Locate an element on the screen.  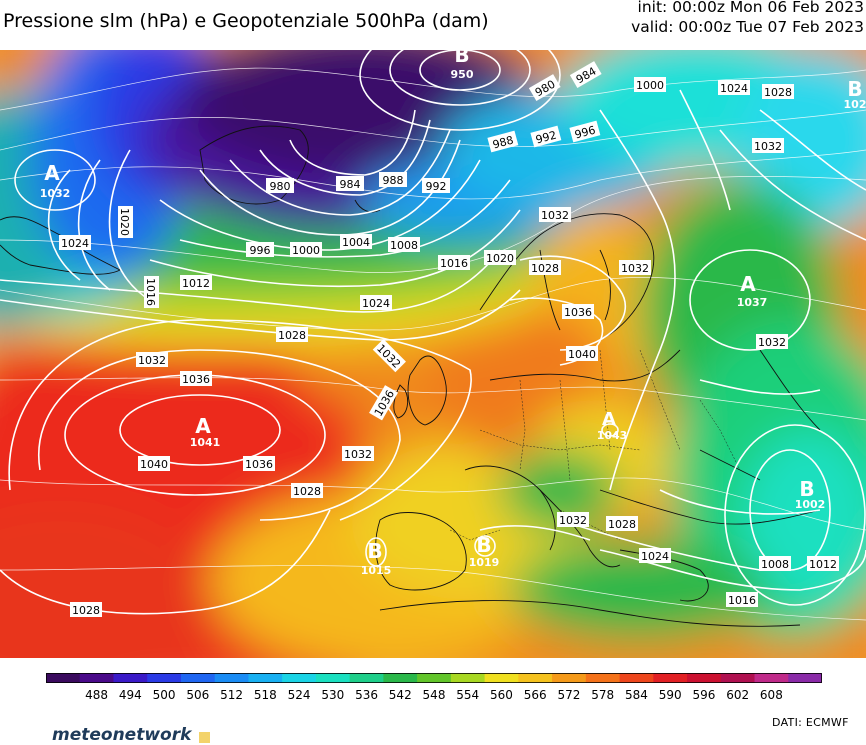
colorbar-tick-label: 494 is located at coordinates (130, 695).